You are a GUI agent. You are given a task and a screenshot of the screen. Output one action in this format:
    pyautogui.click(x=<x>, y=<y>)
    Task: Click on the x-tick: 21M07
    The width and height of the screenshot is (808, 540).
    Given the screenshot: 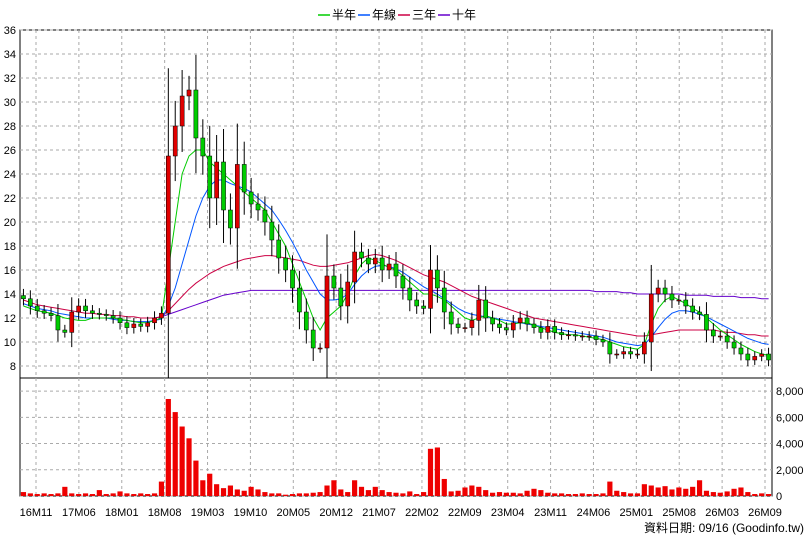 What is the action you would take?
    pyautogui.click(x=379, y=513)
    